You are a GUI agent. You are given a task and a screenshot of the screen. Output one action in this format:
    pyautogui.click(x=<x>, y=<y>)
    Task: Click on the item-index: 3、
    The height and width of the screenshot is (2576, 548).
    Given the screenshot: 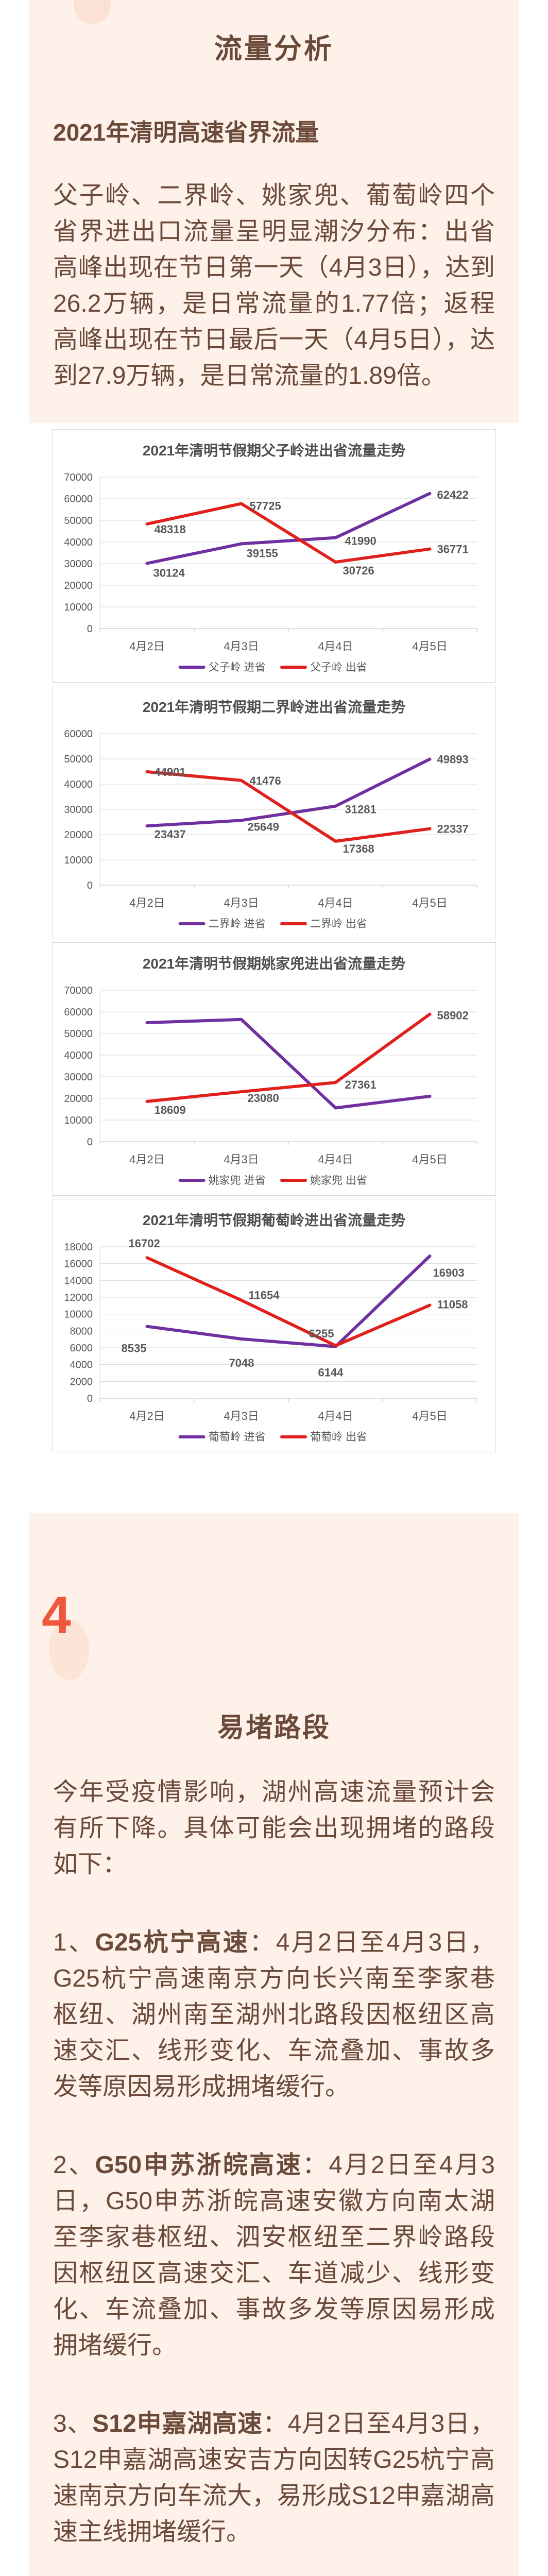 What is the action you would take?
    pyautogui.click(x=73, y=2423)
    